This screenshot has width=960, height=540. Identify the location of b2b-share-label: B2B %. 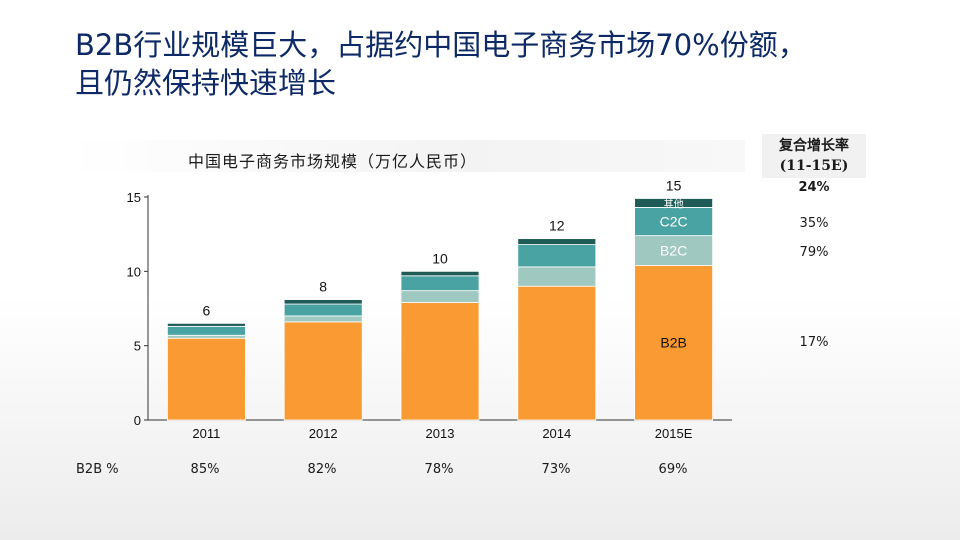
(97, 469).